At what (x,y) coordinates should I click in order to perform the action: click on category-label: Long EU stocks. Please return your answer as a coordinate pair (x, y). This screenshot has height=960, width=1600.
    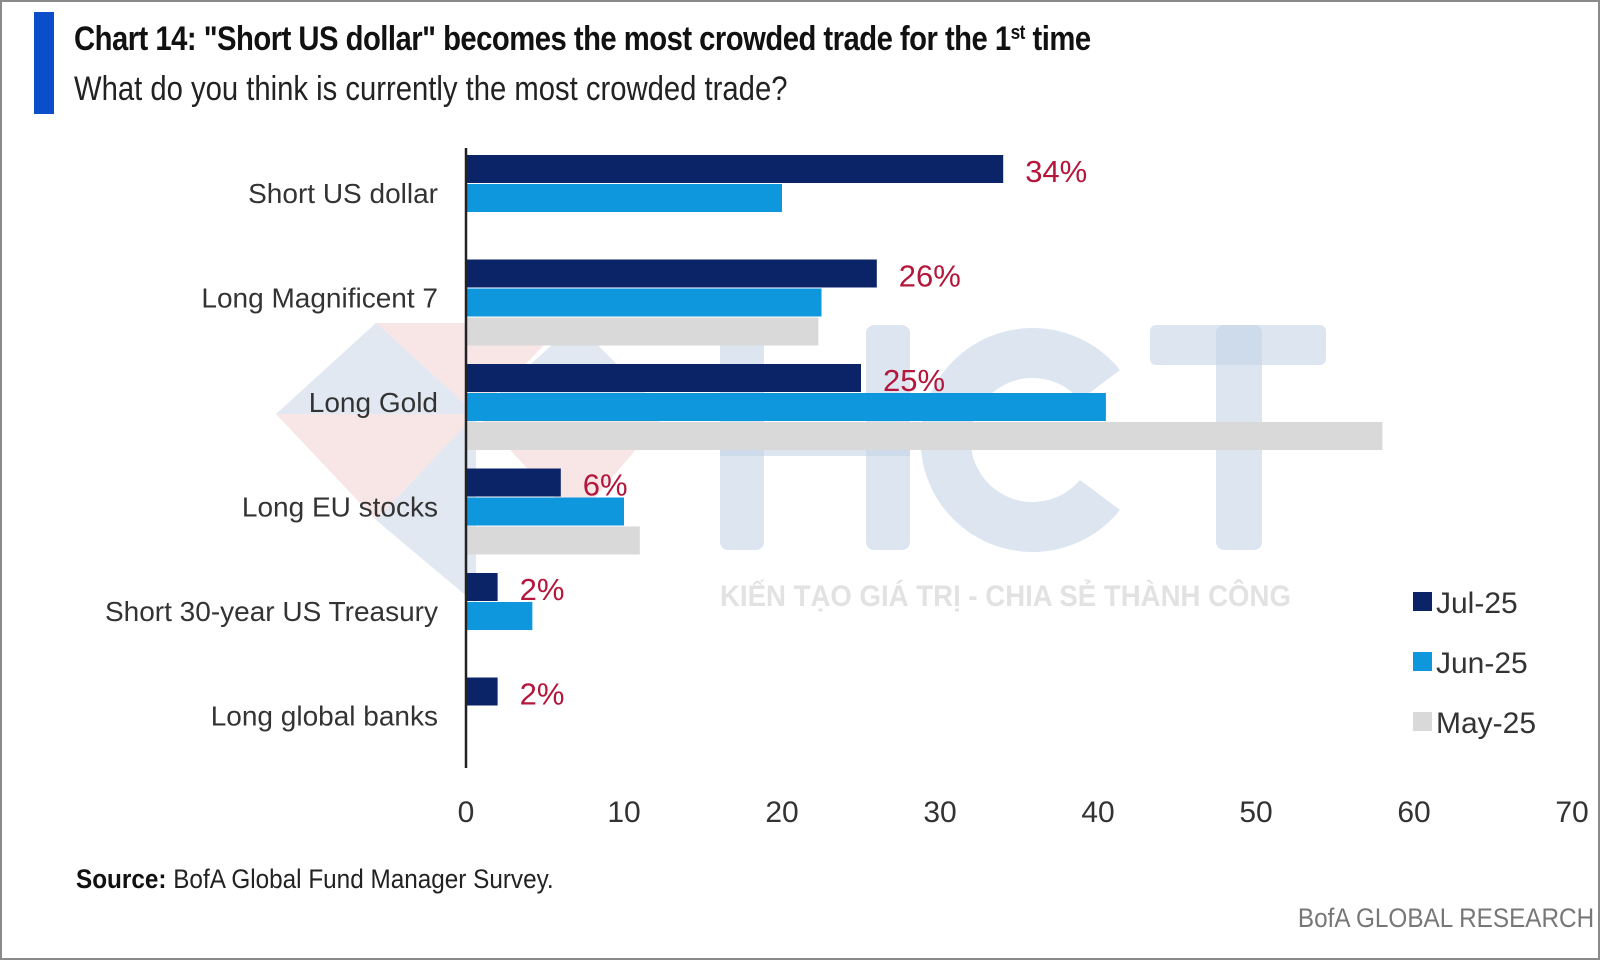
    Looking at the image, I should click on (340, 507).